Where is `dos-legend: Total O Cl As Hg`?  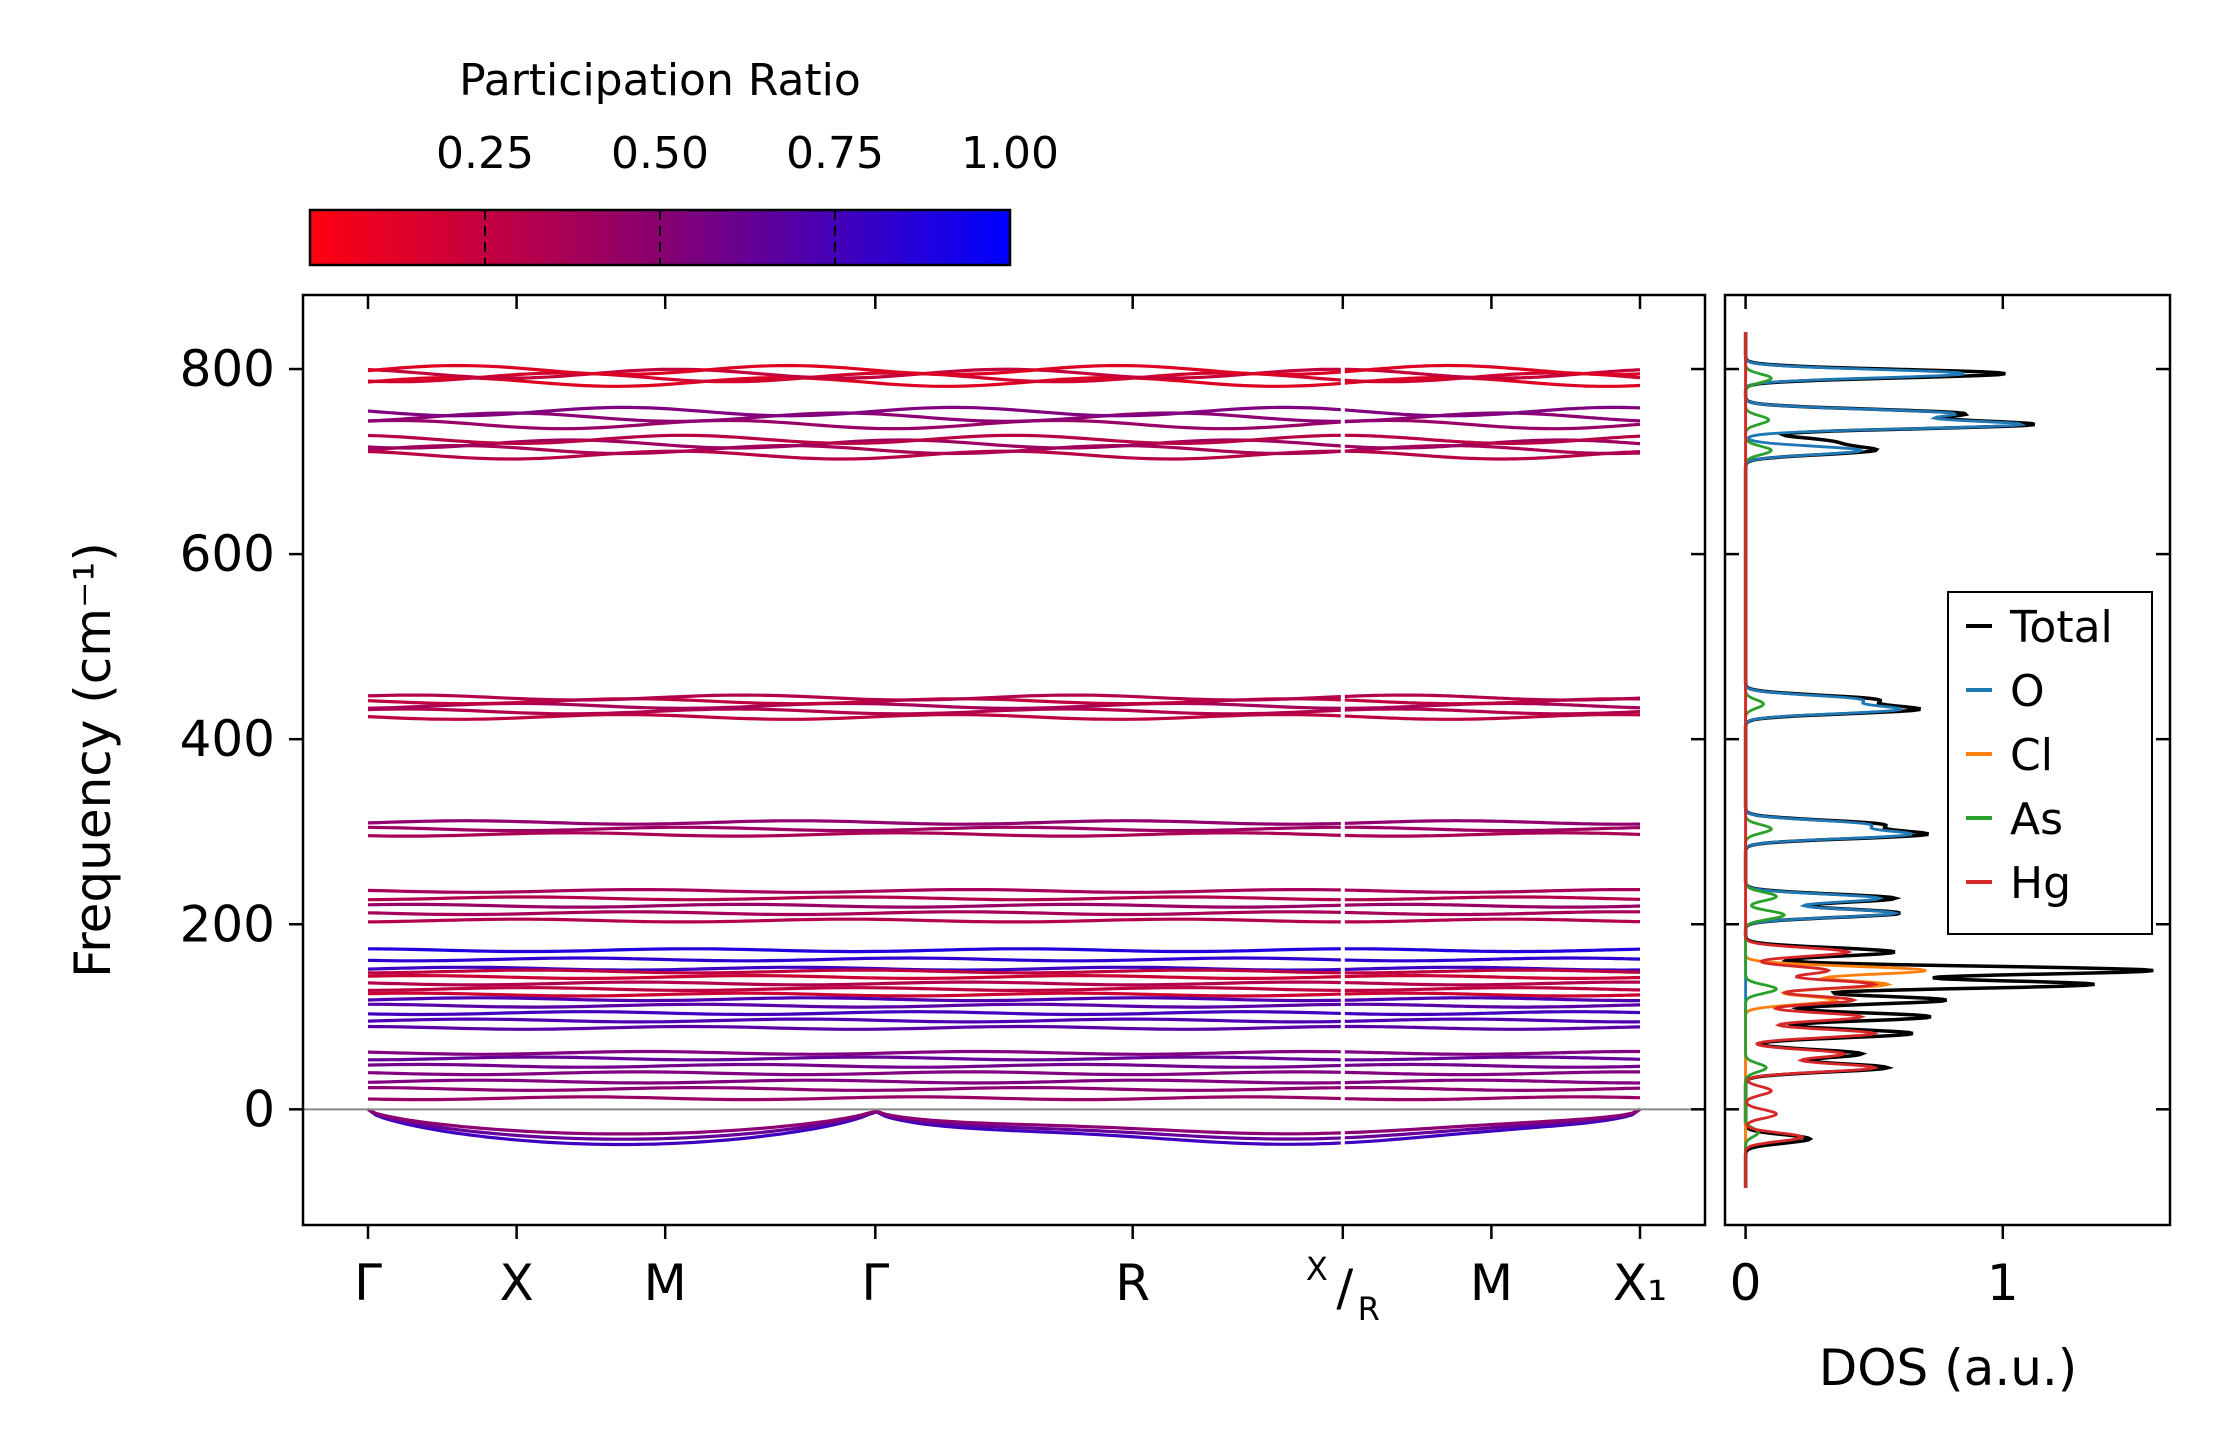 dos-legend: Total O Cl As Hg is located at coordinates (2050, 763).